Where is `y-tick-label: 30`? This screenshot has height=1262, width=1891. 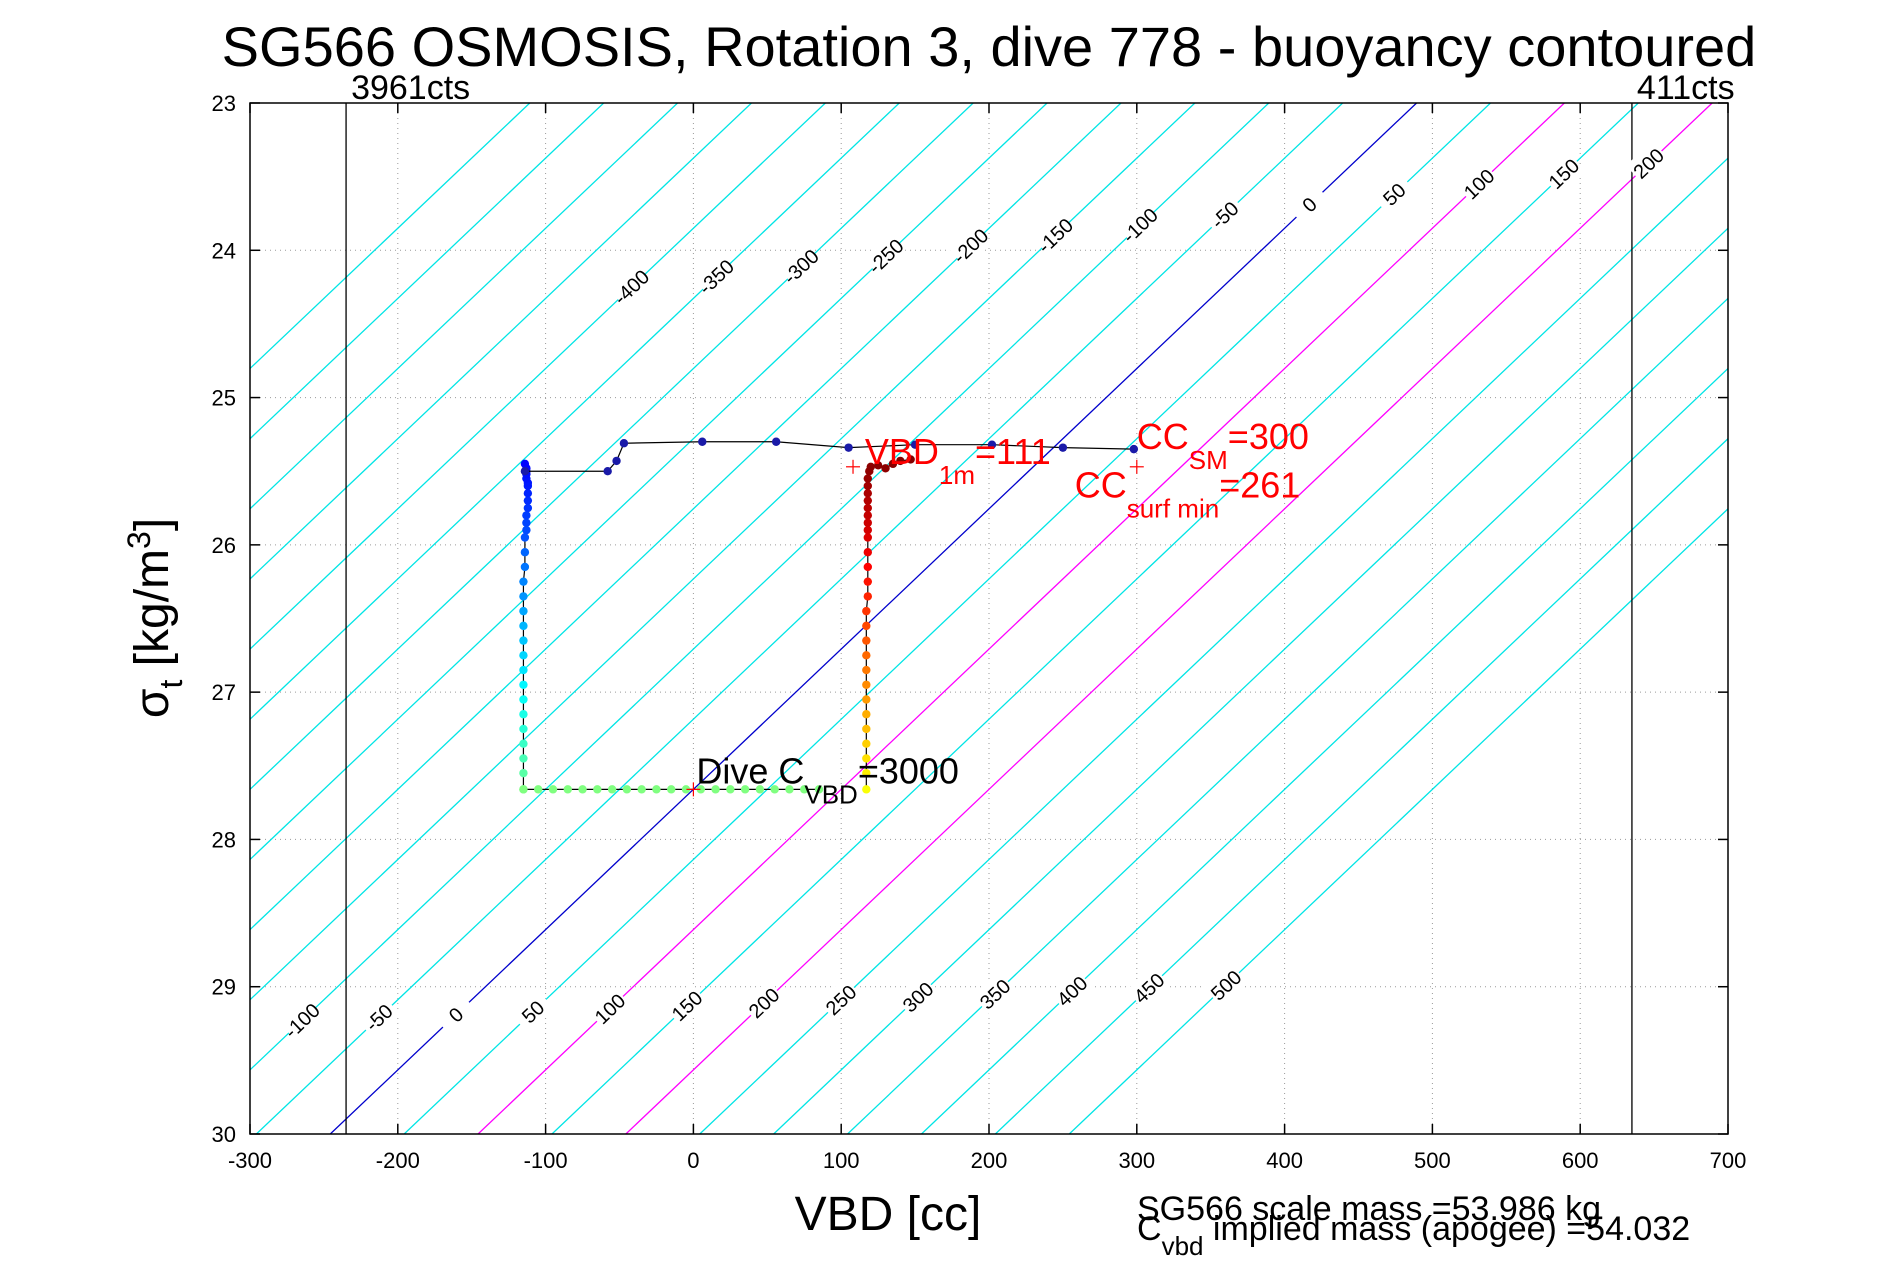 y-tick-label: 30 is located at coordinates (224, 1134).